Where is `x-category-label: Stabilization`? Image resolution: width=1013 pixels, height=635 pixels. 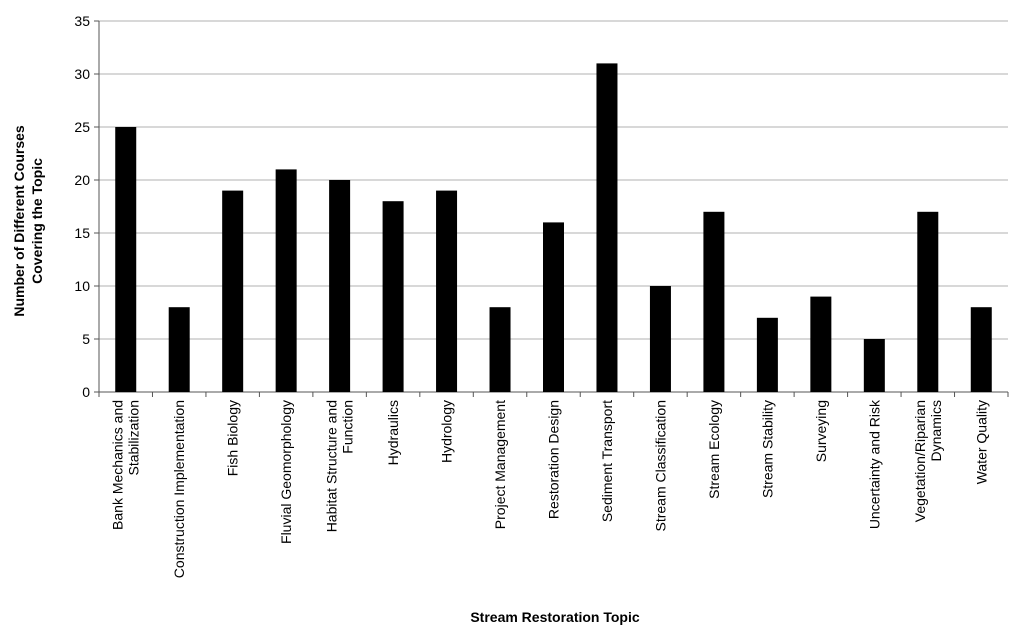
x-category-label: Stabilization is located at coordinates (134, 438).